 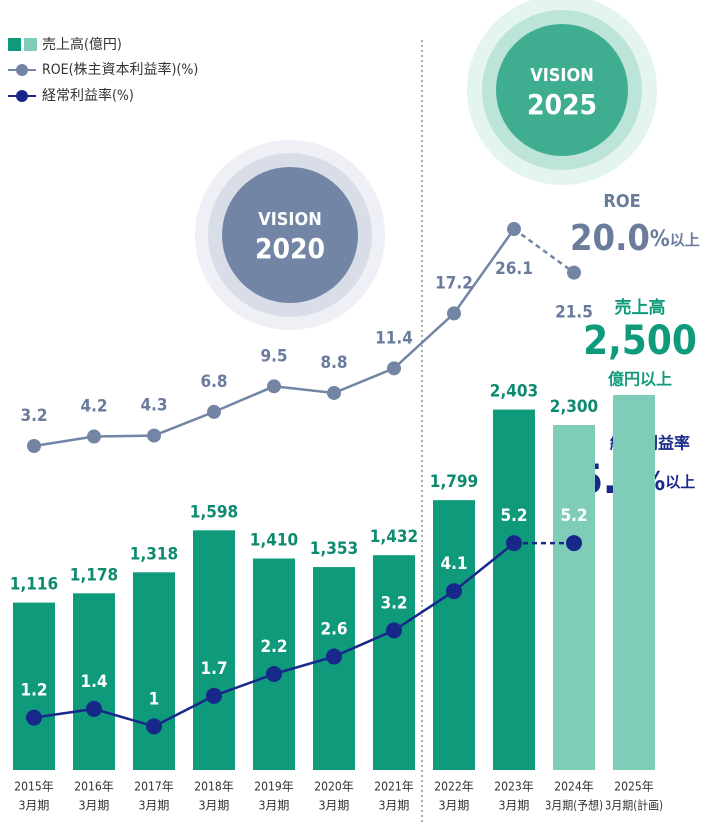 I want to click on bar-label: 1,353, so click(x=334, y=549).